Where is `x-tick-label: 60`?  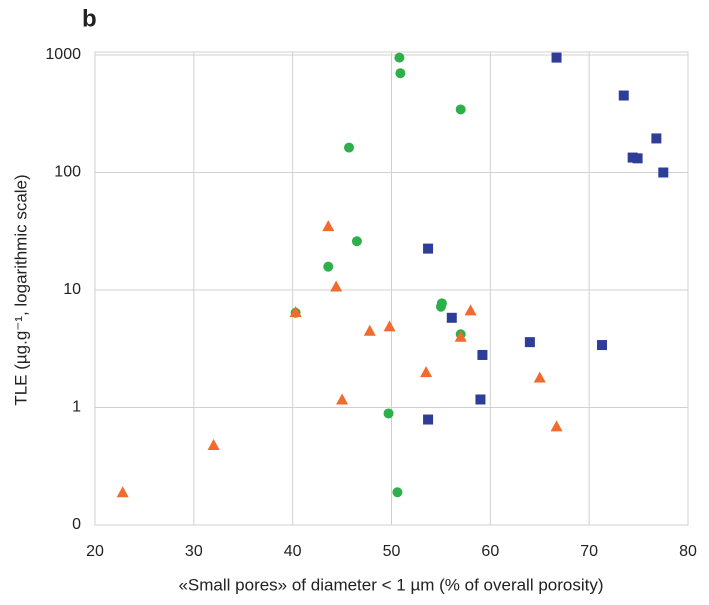
x-tick-label: 60 is located at coordinates (490, 551).